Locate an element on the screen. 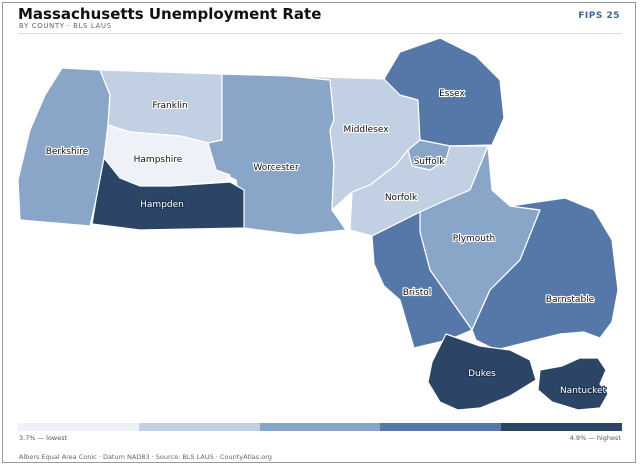 This screenshot has width=640, height=467. label-barnstable: Barnstable is located at coordinates (570, 300).